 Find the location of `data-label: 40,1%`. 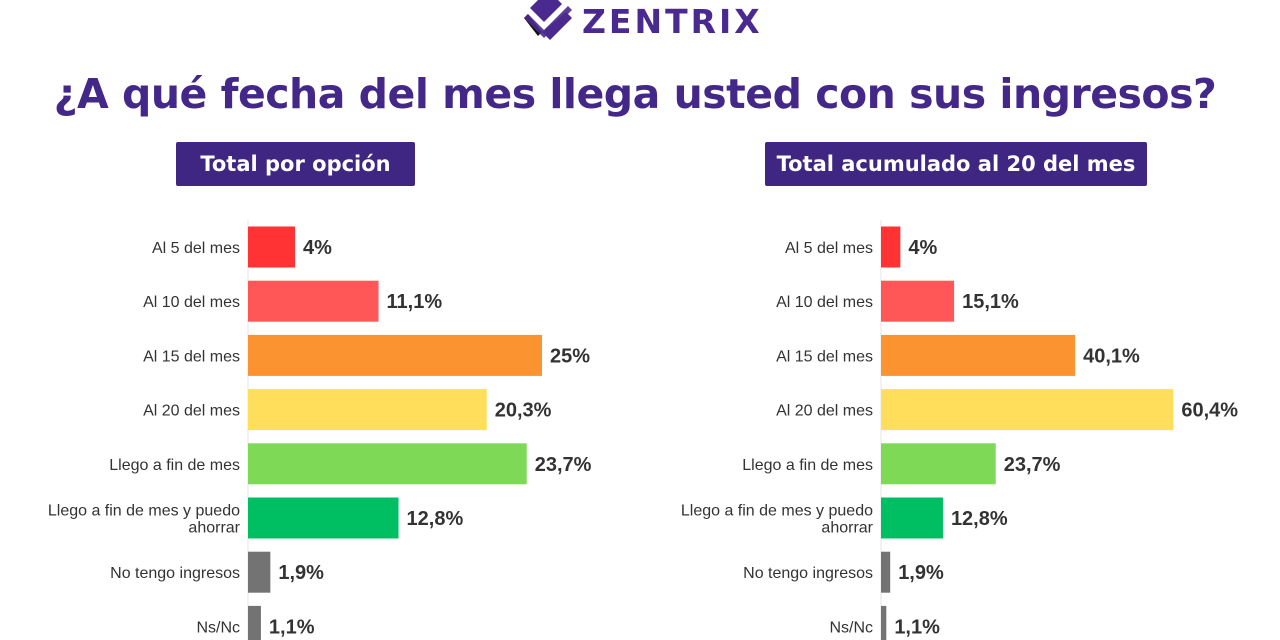

data-label: 40,1% is located at coordinates (1111, 356).